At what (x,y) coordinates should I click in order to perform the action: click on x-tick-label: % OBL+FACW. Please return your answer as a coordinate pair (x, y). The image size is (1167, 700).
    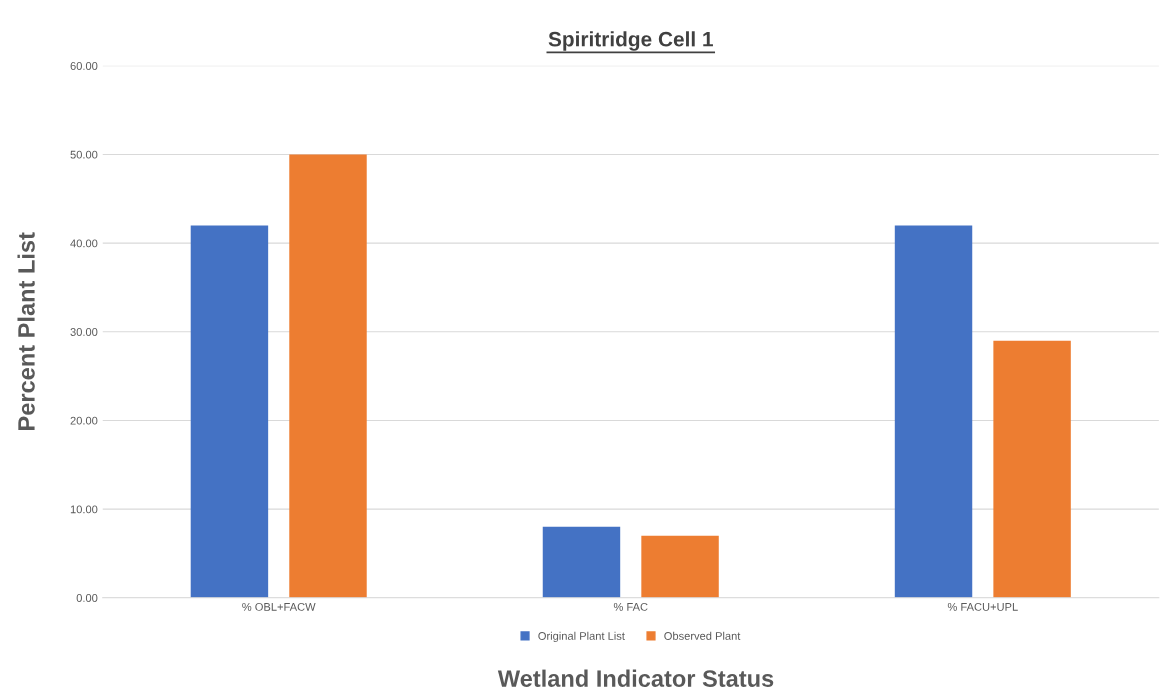
    Looking at the image, I should click on (279, 606).